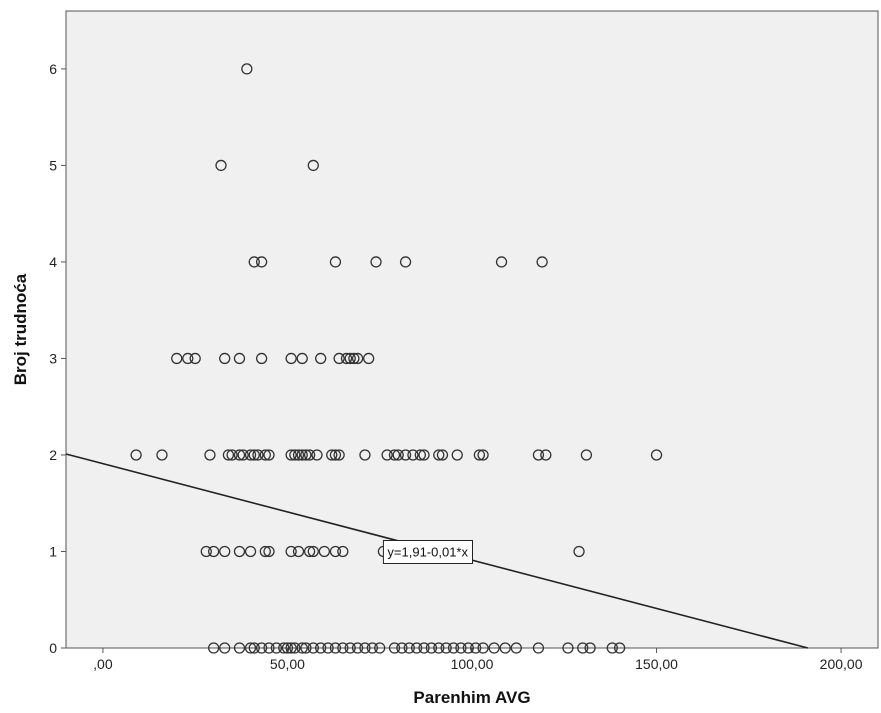 This screenshot has width=881, height=713. I want to click on y-axis-title: Broj trudnoća, so click(20, 329).